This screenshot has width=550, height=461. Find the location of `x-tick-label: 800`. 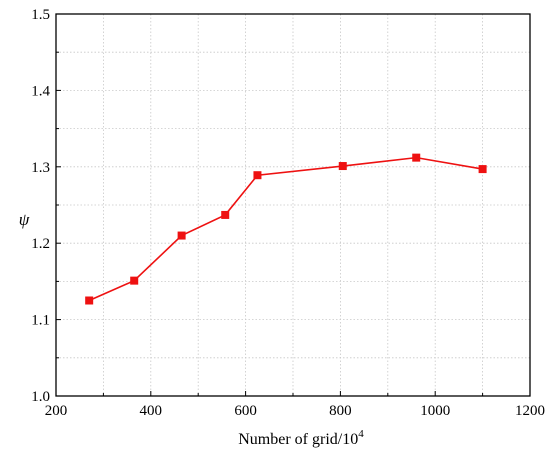

x-tick-label: 800 is located at coordinates (340, 411).